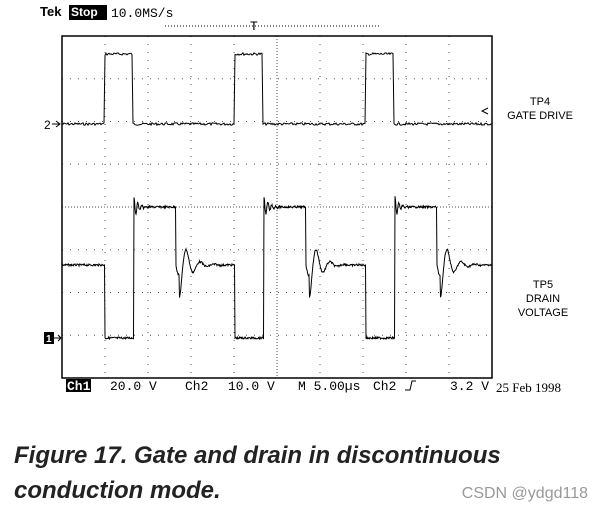  What do you see at coordinates (196, 386) in the screenshot?
I see `status-ch2: Ch2` at bounding box center [196, 386].